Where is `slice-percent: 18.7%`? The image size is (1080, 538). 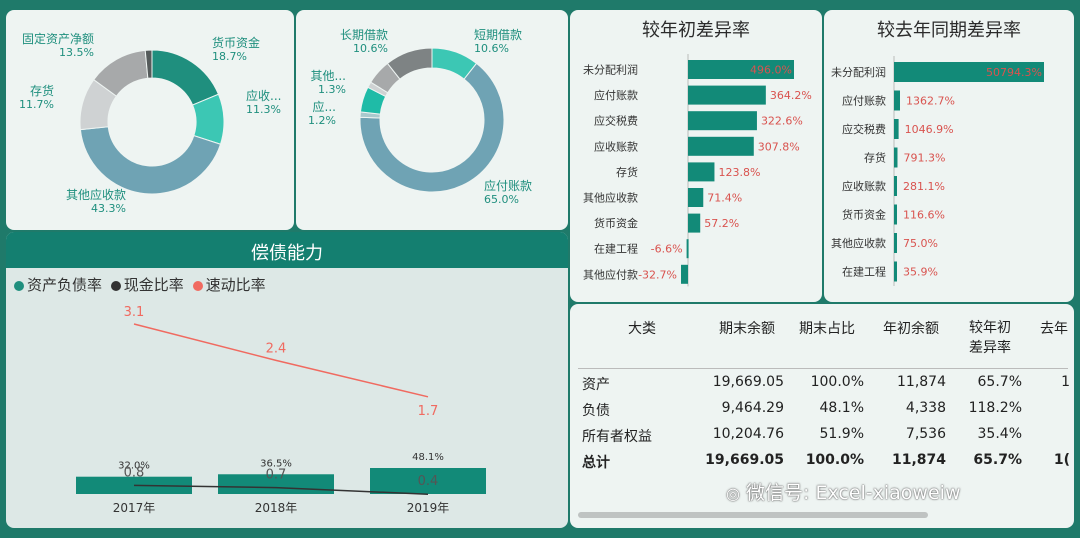 slice-percent: 18.7% is located at coordinates (229, 56).